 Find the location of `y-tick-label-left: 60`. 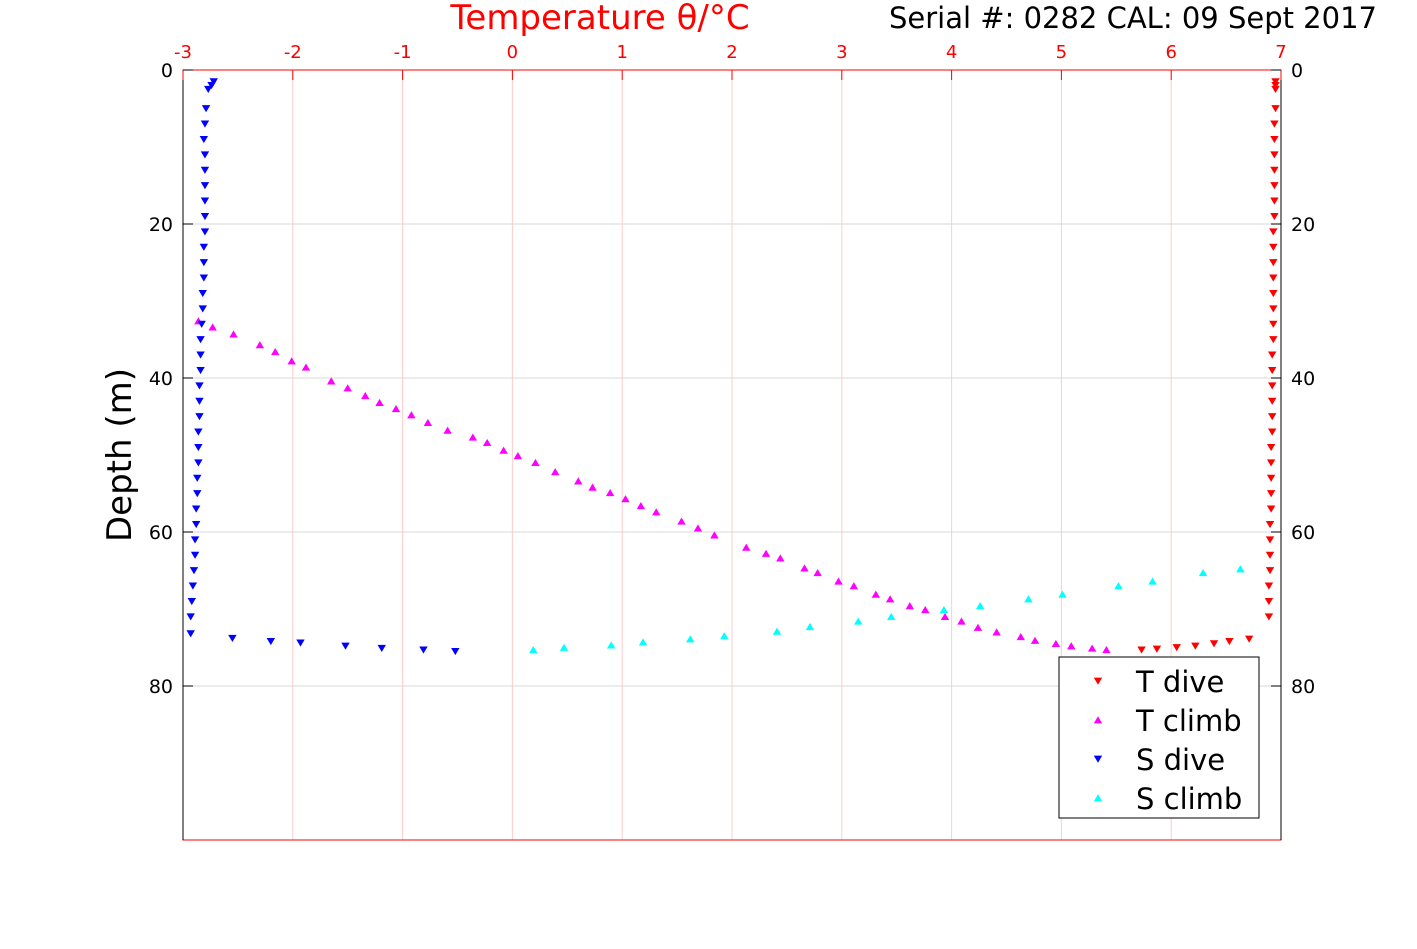

y-tick-label-left: 60 is located at coordinates (161, 533).